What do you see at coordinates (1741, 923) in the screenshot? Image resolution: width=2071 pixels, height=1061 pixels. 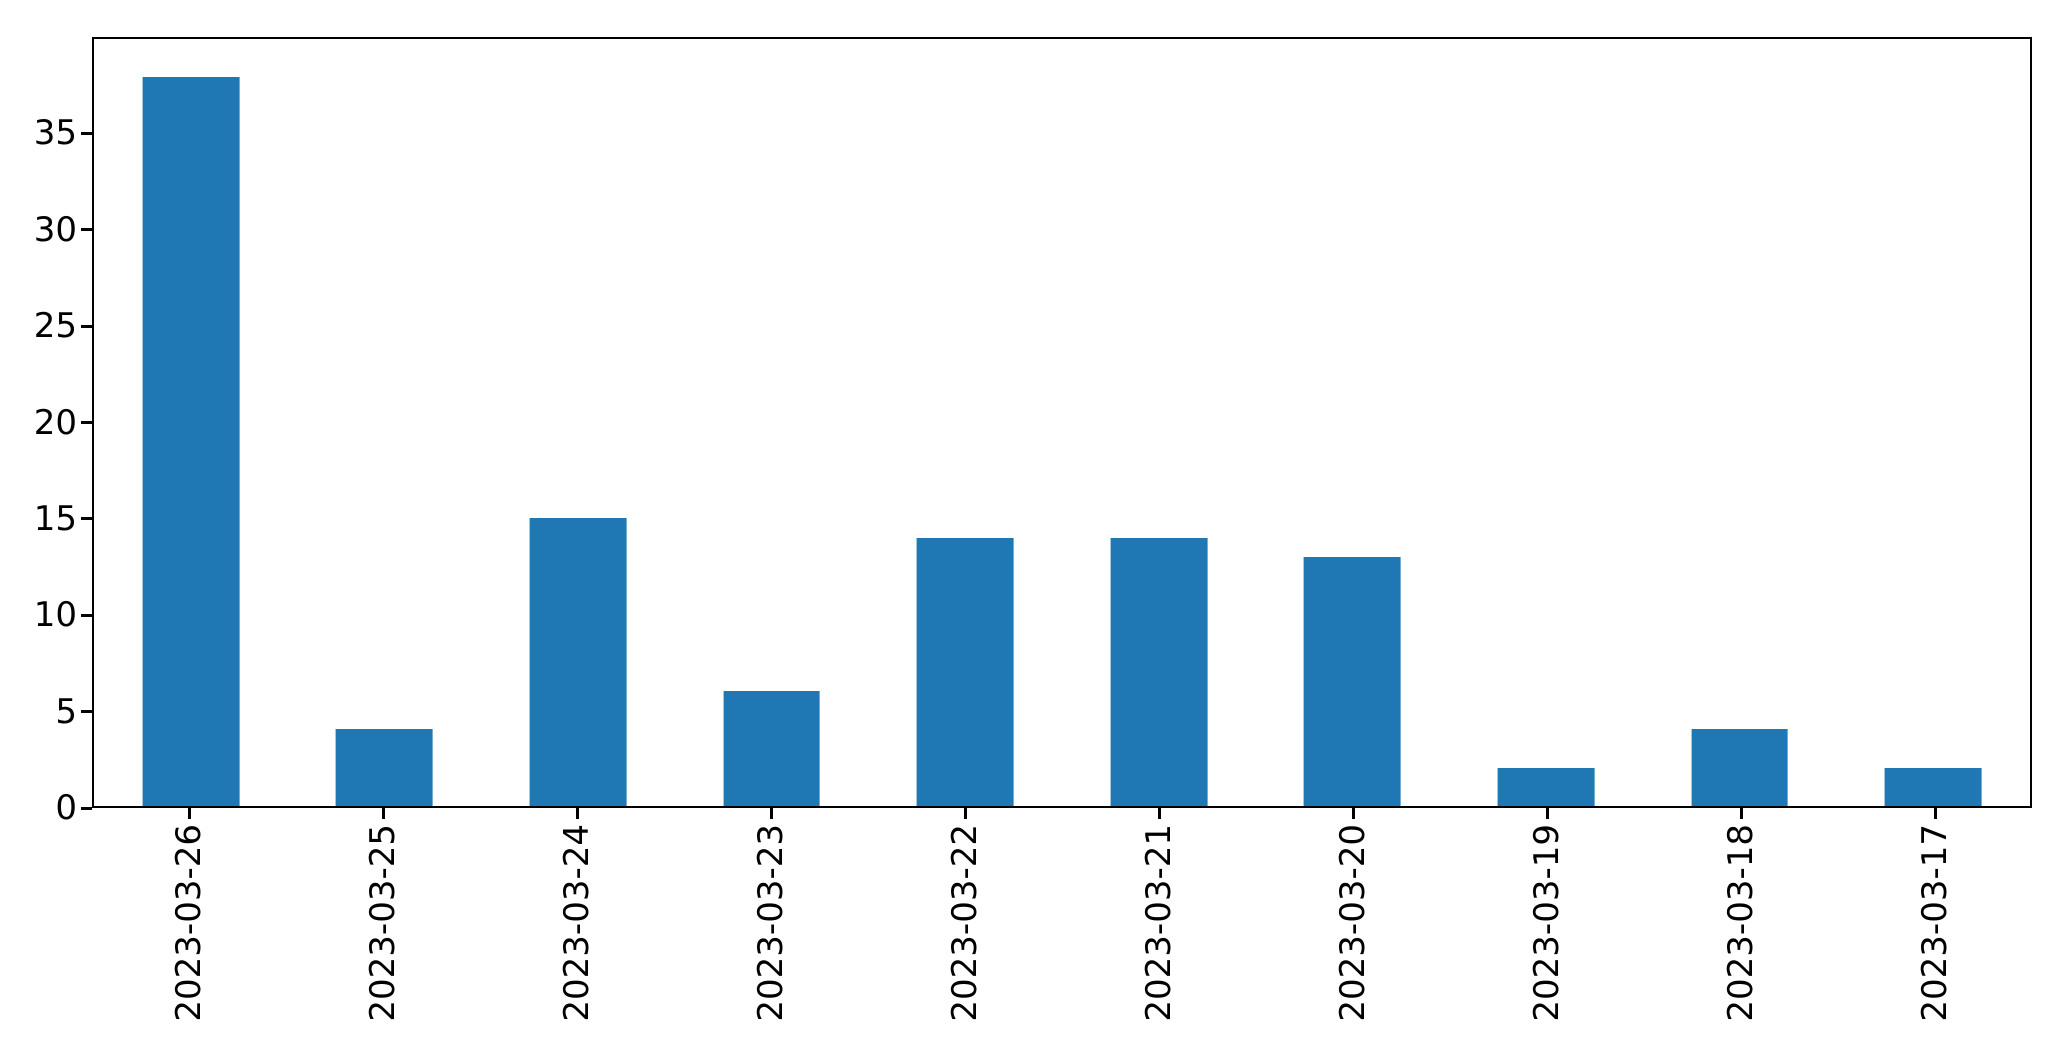 I see `x-tick-label: 2023-03-18` at bounding box center [1741, 923].